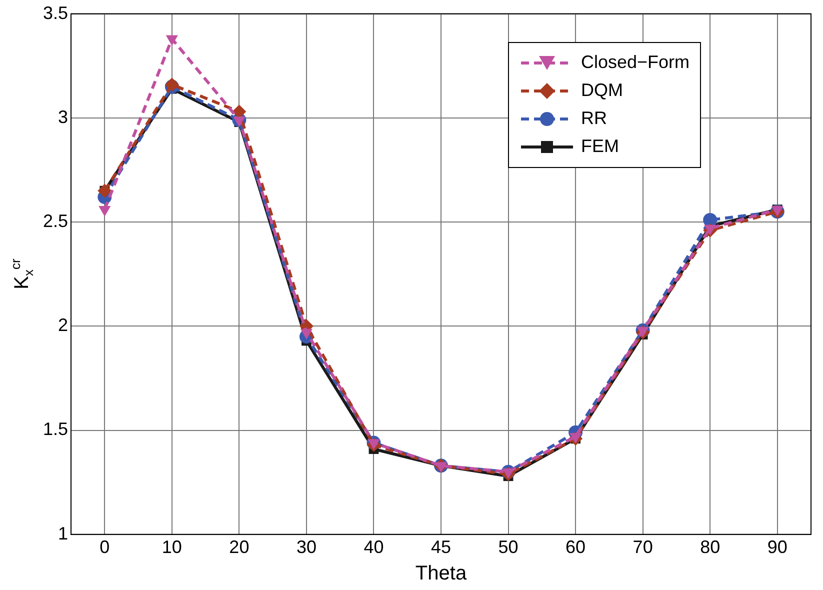 Image resolution: width=823 pixels, height=590 pixels. I want to click on x-tick-label: 45, so click(441, 547).